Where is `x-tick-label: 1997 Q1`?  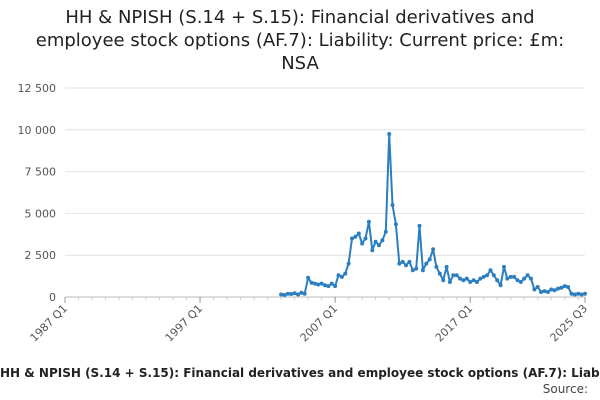
x-tick-label: 1997 Q1 is located at coordinates (184, 323).